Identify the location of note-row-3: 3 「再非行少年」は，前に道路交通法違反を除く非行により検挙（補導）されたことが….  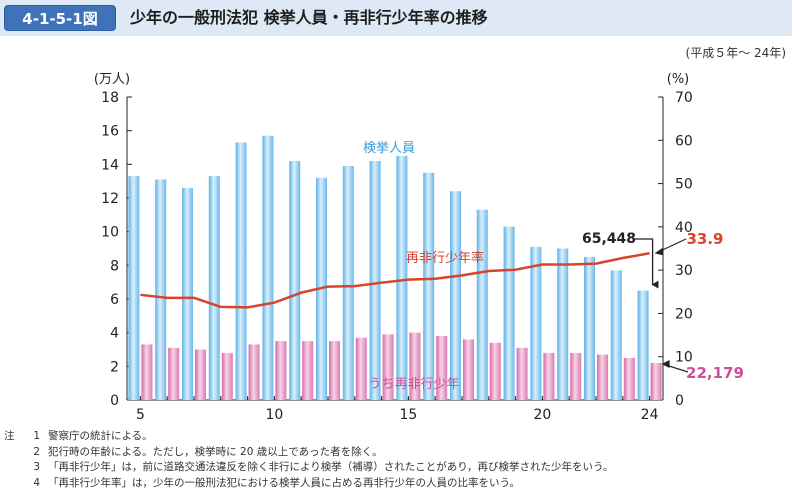
(308, 468).